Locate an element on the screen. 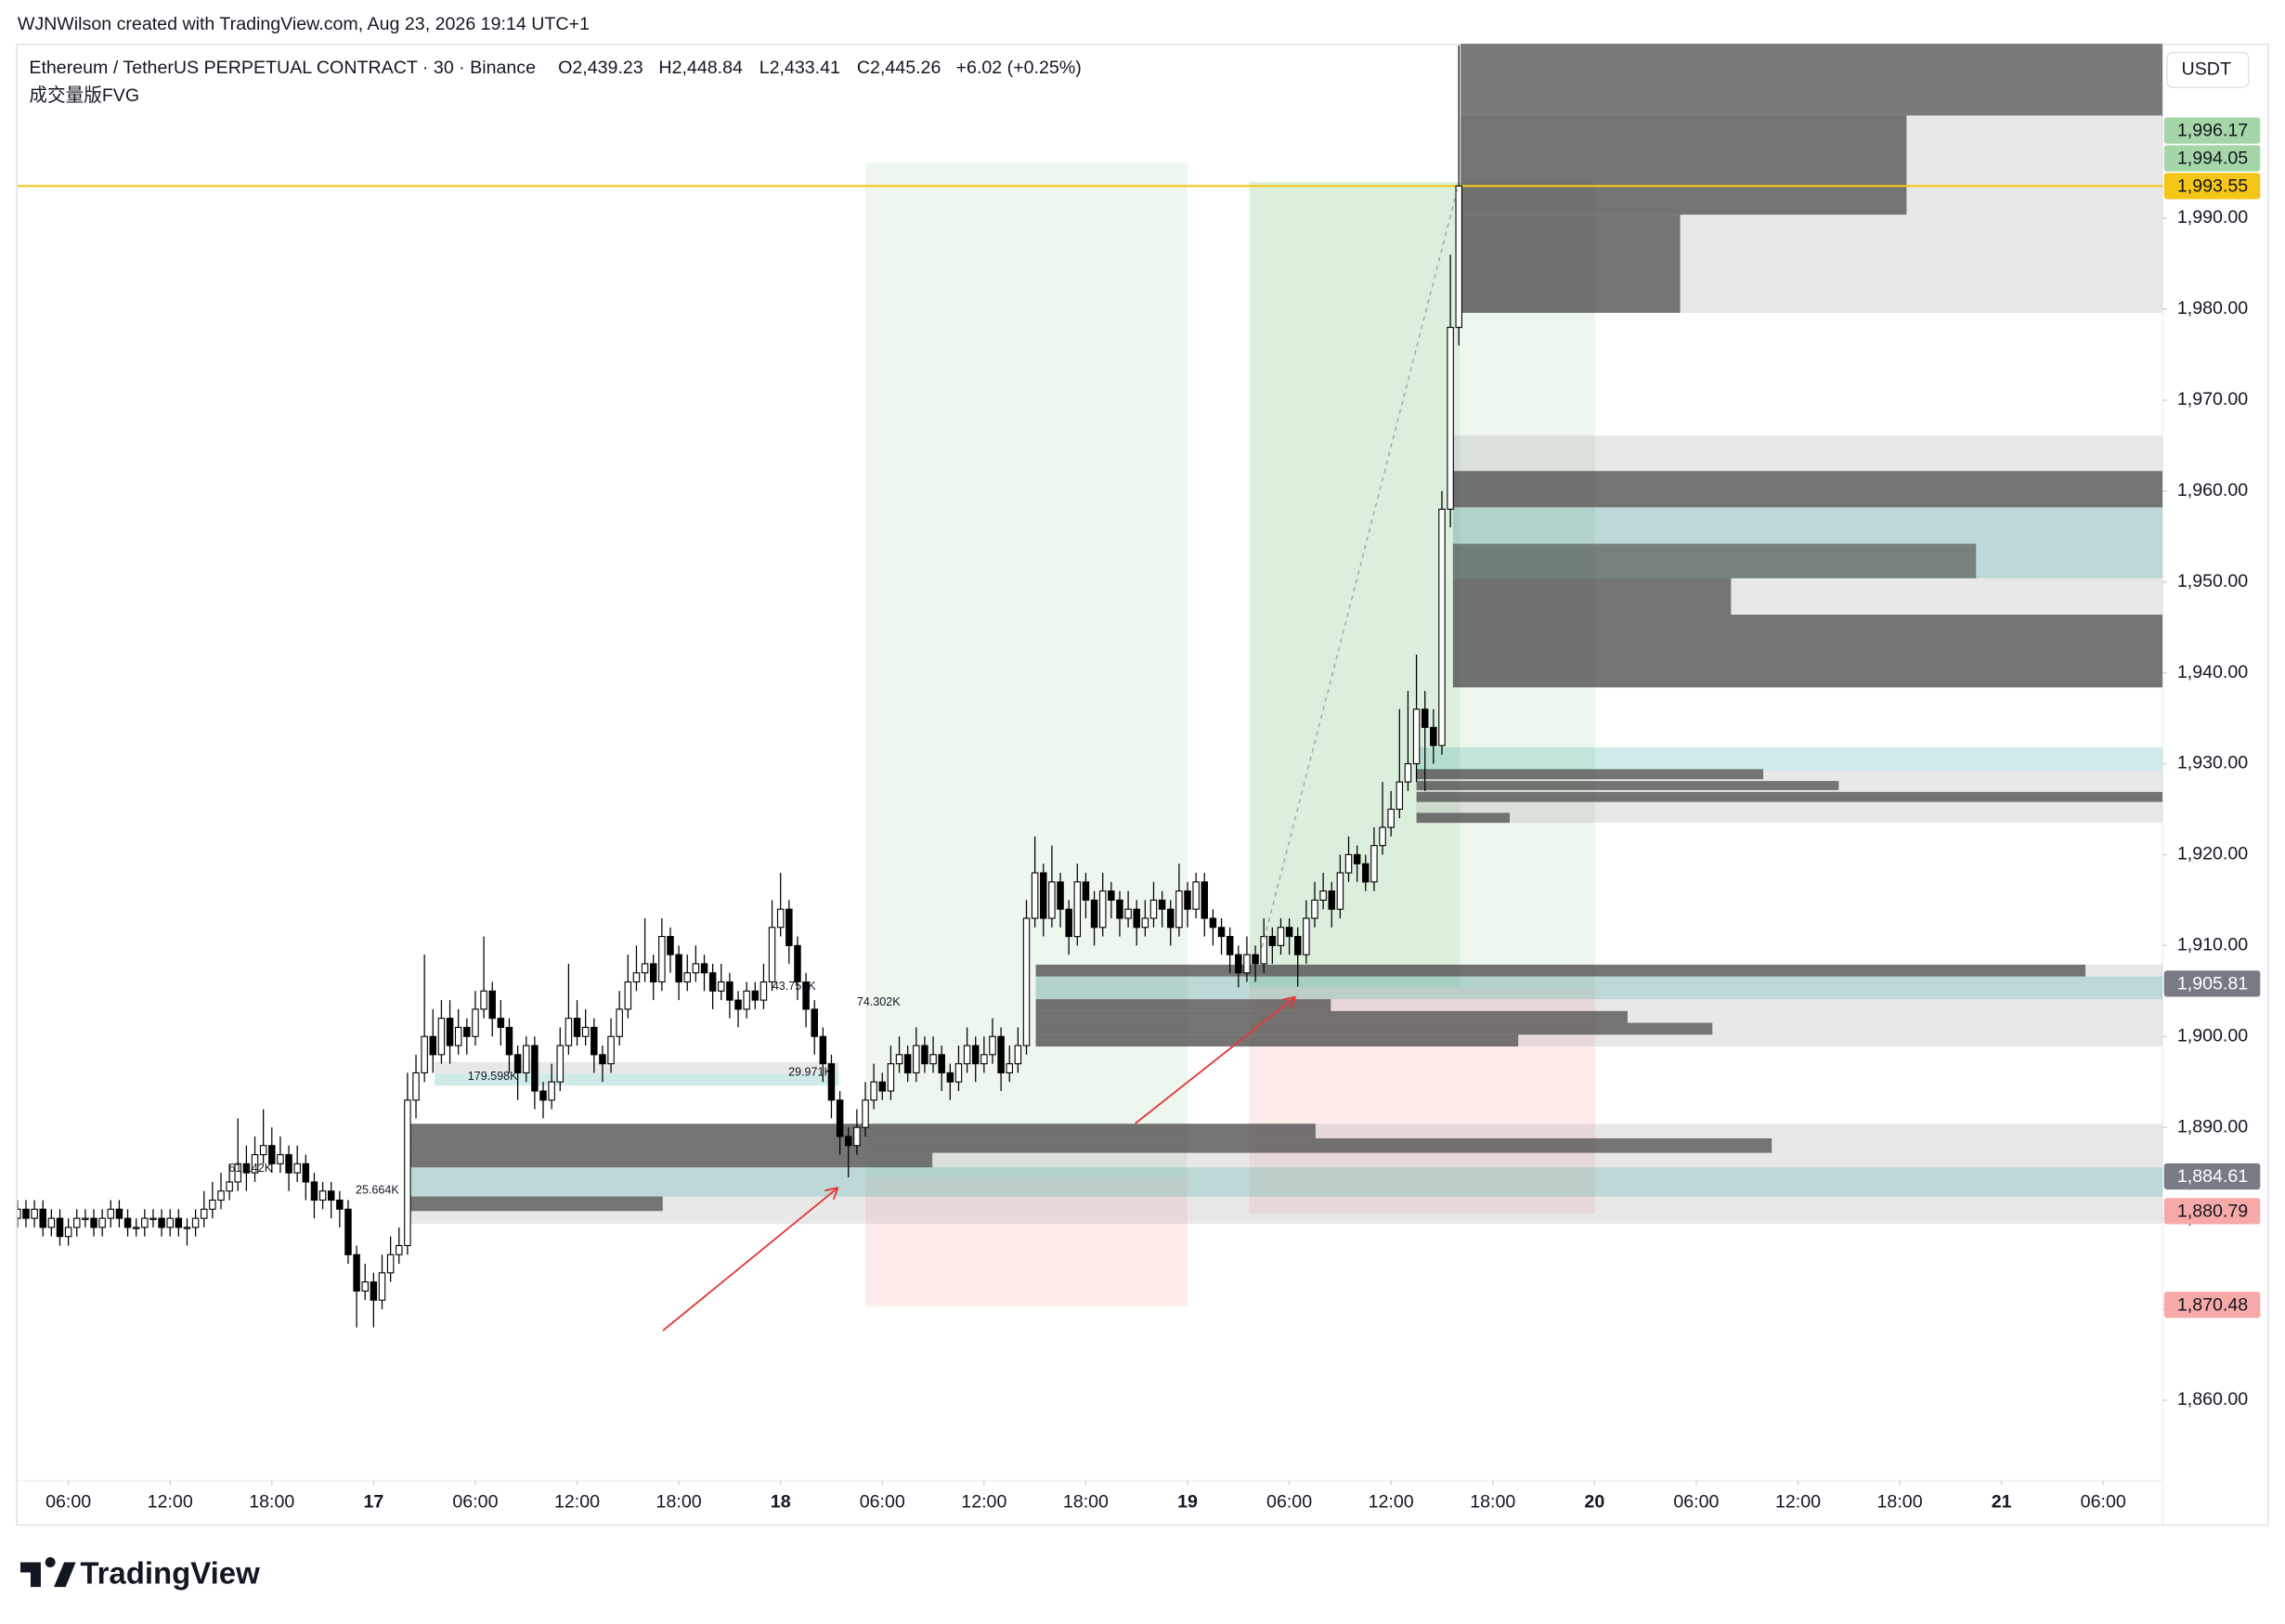 This screenshot has height=1624, width=2285. logo-text: TradingView is located at coordinates (170, 1572).